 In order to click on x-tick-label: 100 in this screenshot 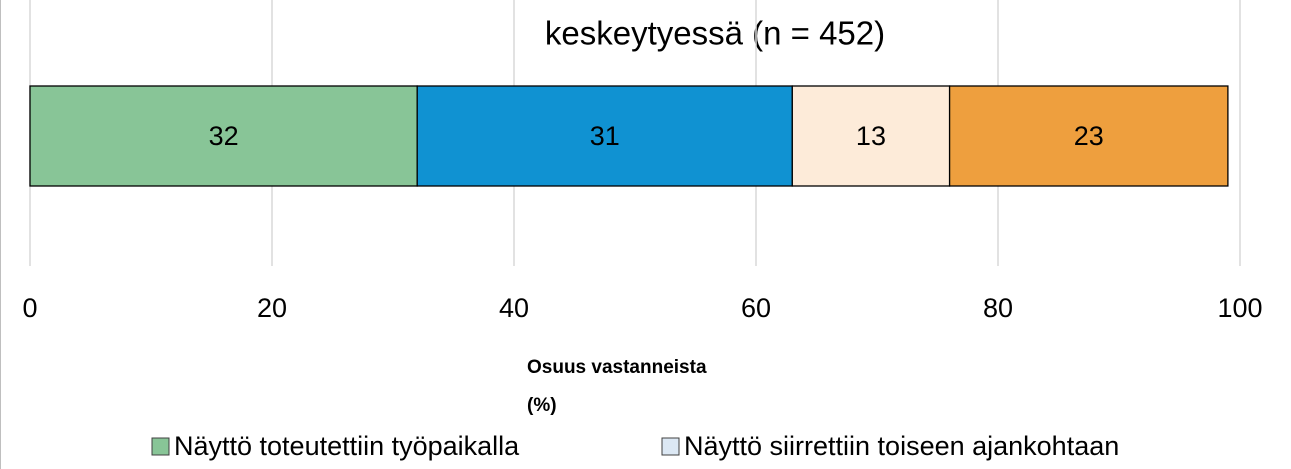, I will do `click(1239, 308)`.